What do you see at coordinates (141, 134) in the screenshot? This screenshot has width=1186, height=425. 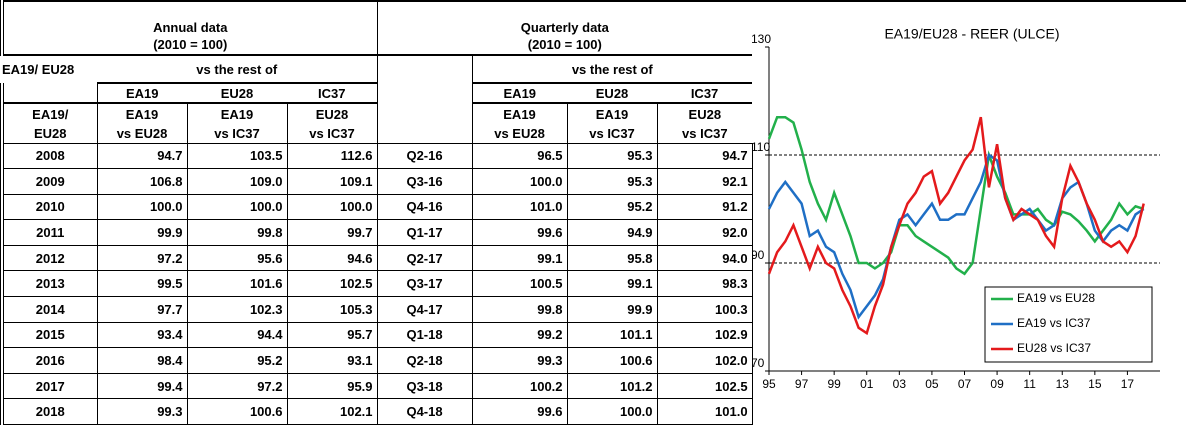 I see `column-header: vs EU28` at bounding box center [141, 134].